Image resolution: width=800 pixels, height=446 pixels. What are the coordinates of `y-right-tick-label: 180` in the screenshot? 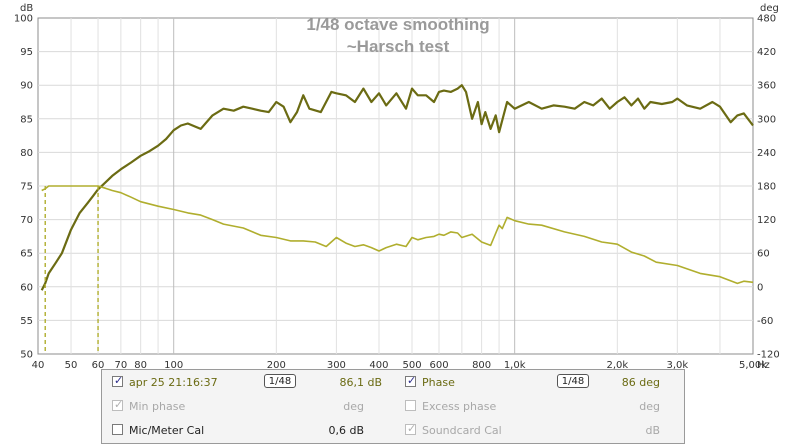 It's located at (766, 187).